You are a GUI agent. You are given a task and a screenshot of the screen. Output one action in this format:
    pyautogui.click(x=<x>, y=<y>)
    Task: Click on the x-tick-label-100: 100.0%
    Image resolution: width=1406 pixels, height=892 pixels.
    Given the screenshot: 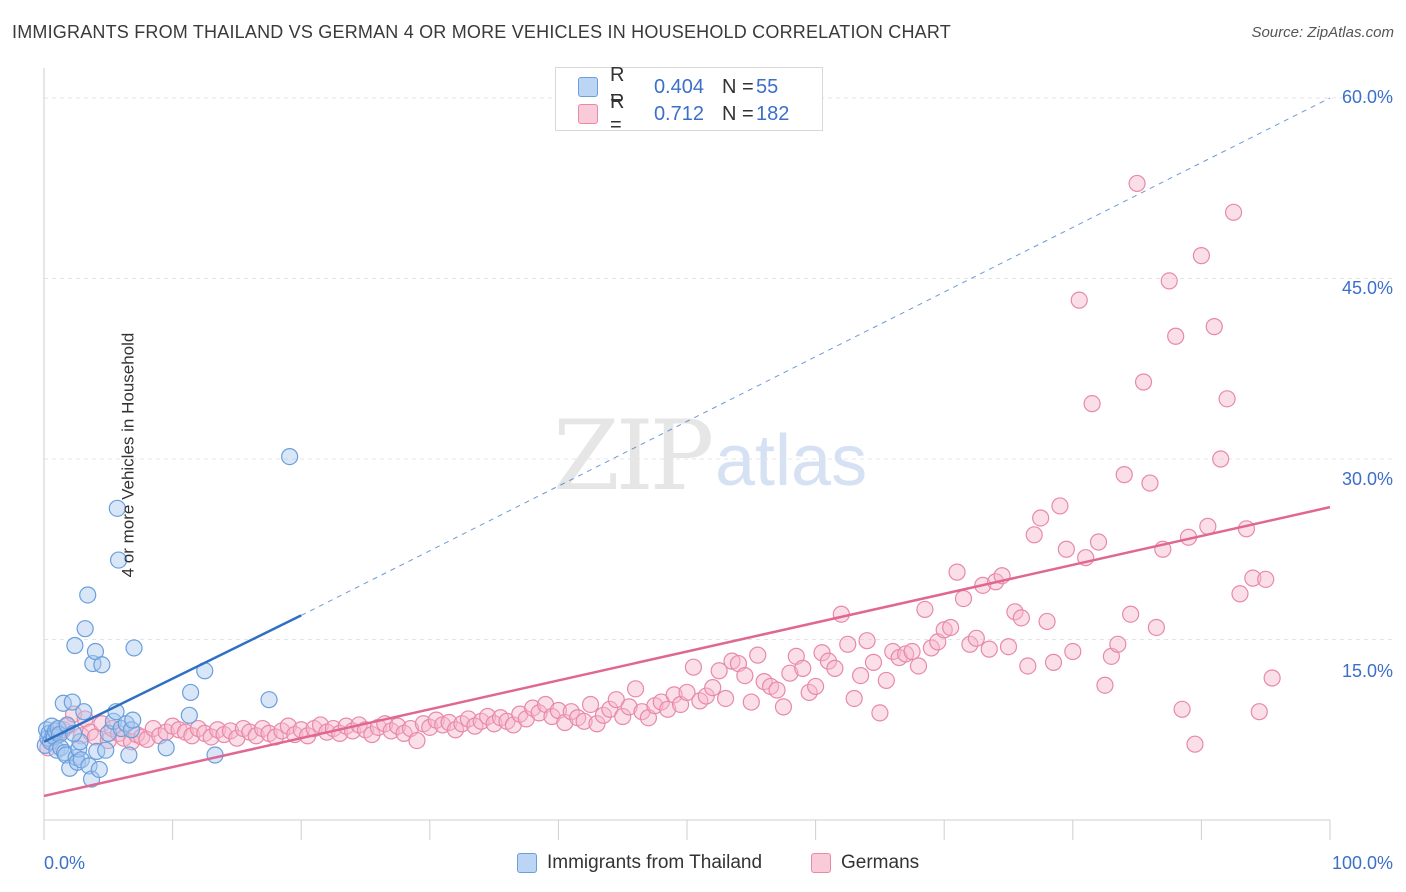 What is the action you would take?
    pyautogui.click(x=1362, y=863)
    